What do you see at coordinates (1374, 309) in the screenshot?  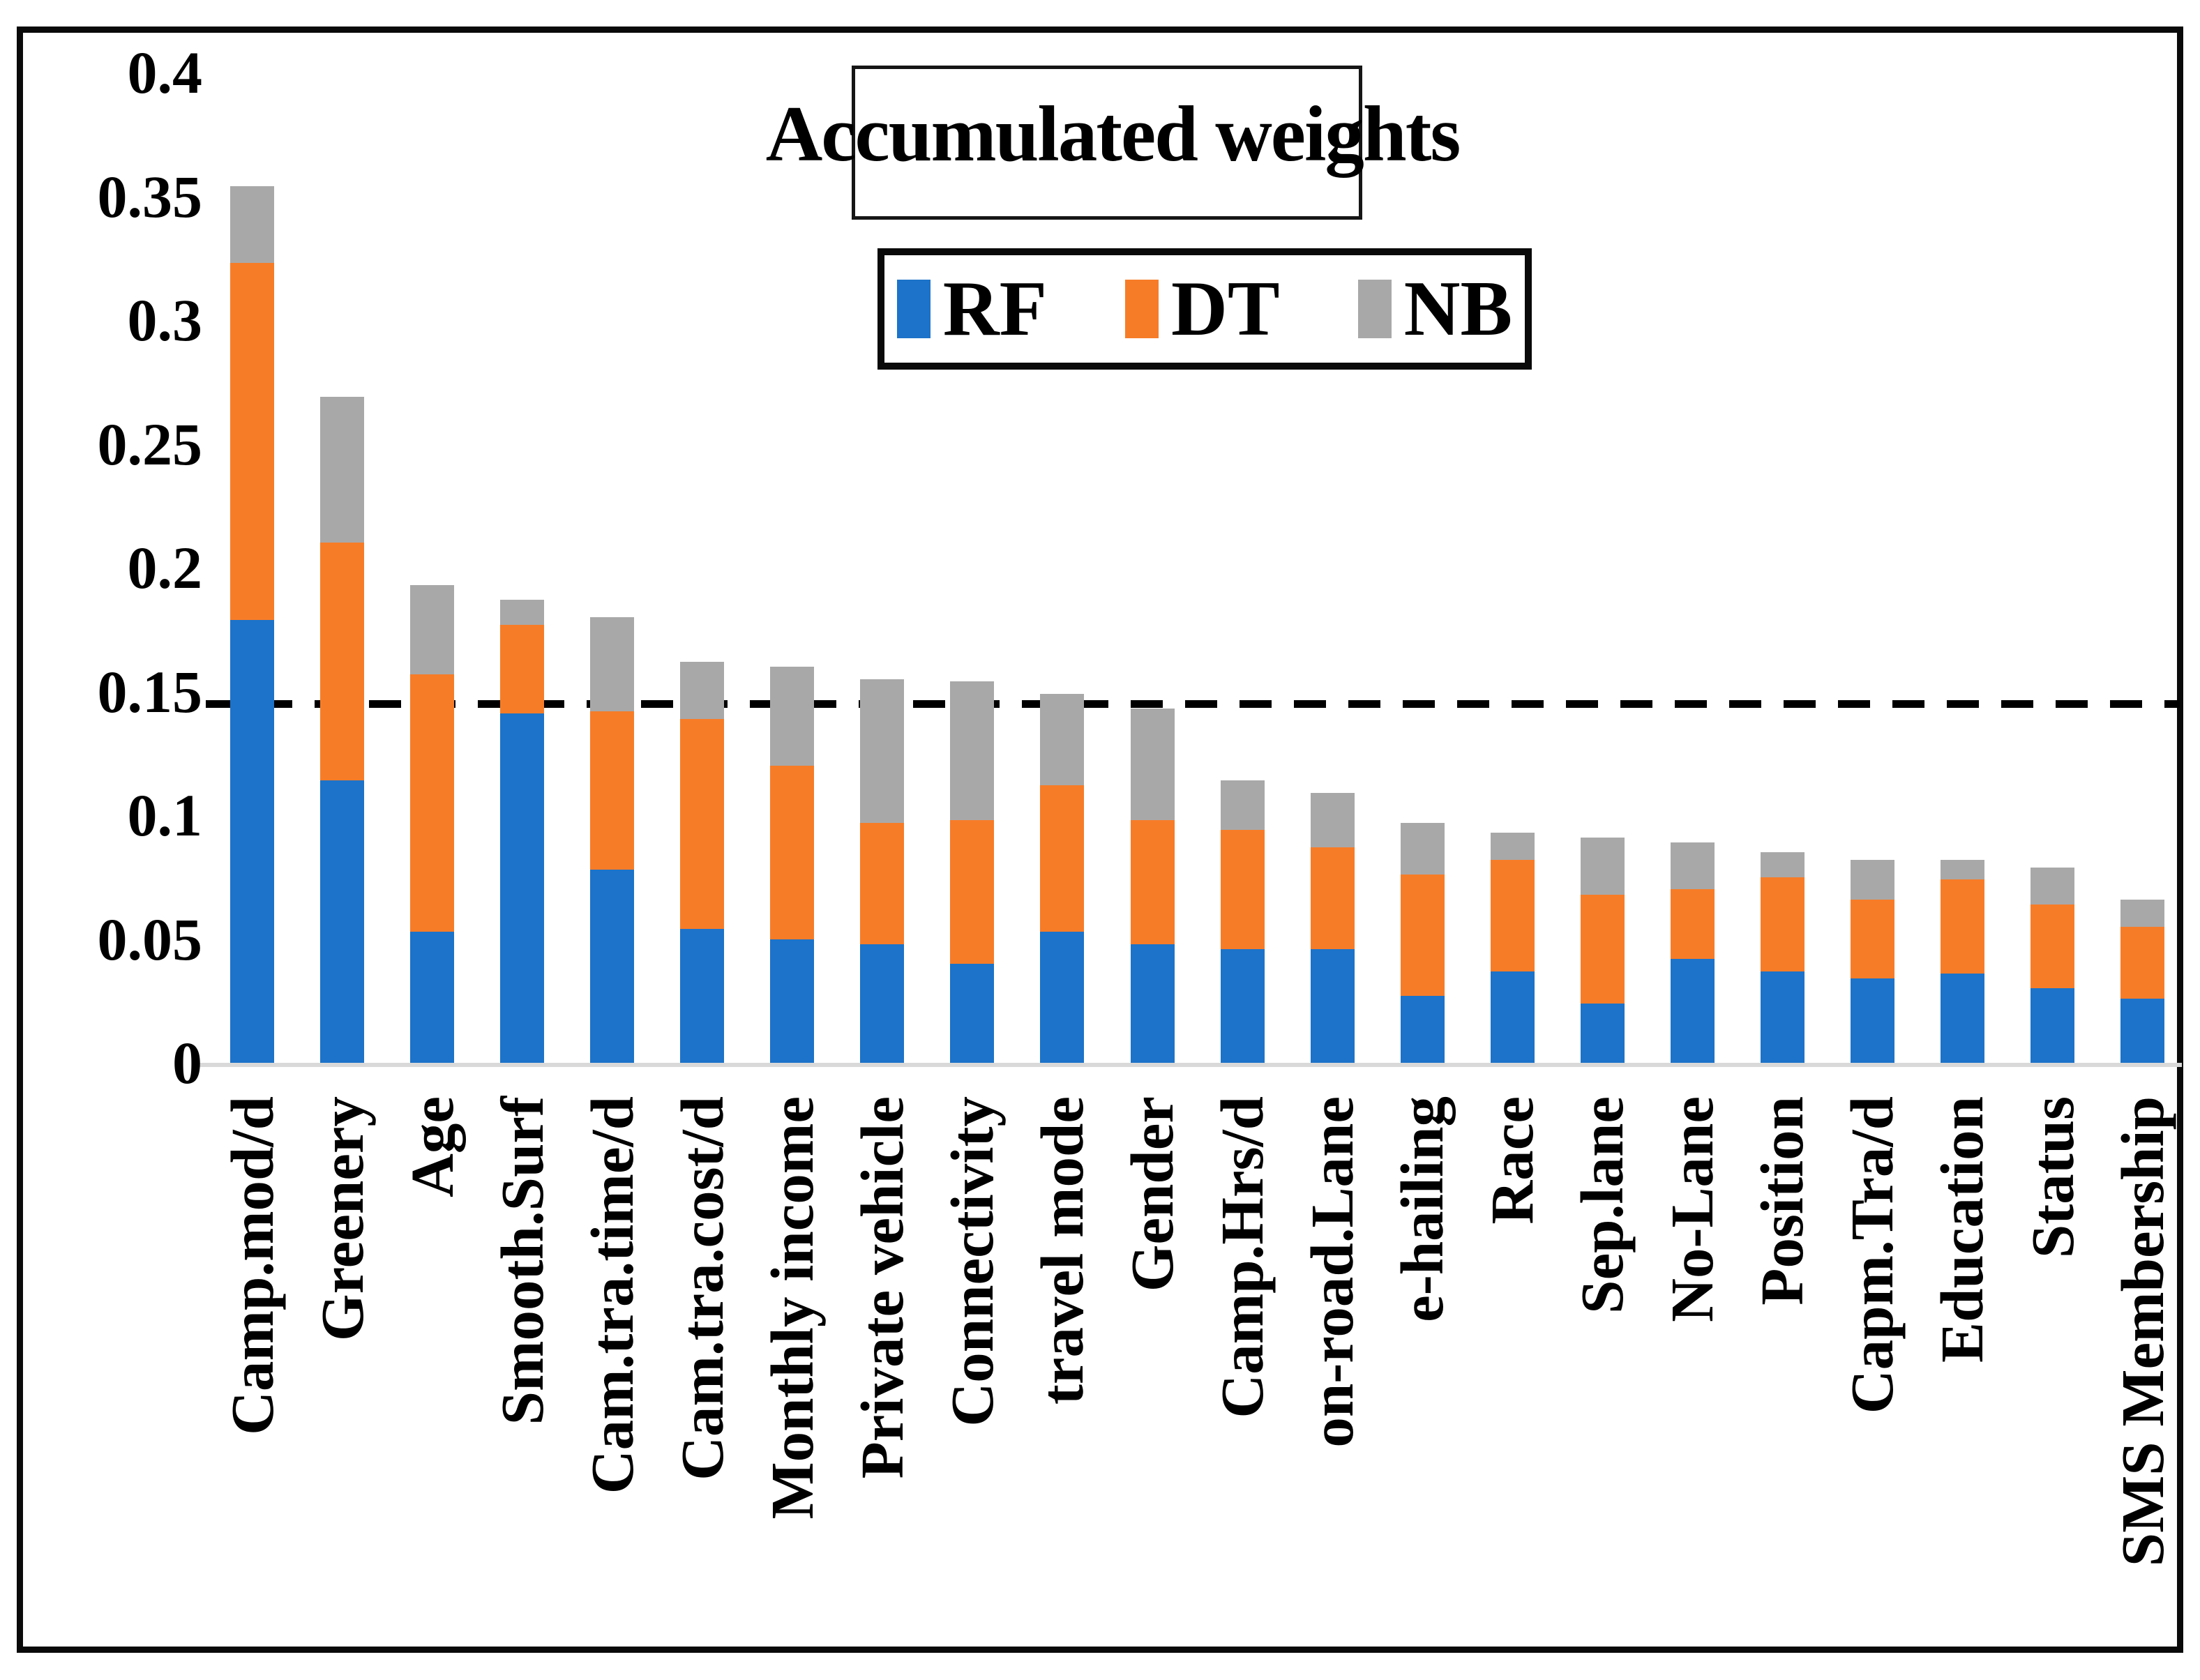 I see `legend-swatch-NB` at bounding box center [1374, 309].